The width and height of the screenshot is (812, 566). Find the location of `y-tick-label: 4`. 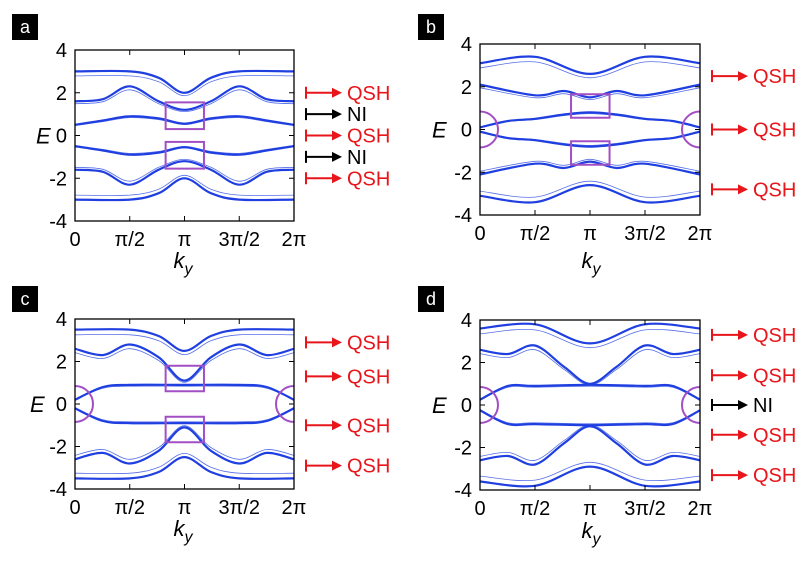

y-tick-label: 4 is located at coordinates (61, 320).